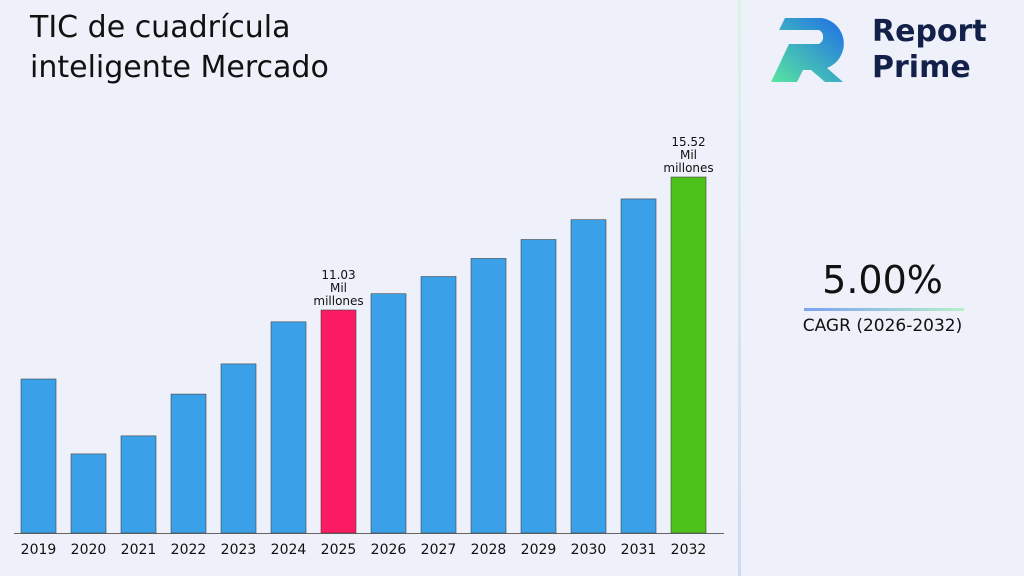 The height and width of the screenshot is (576, 1024). What do you see at coordinates (179, 47) in the screenshot?
I see `chart-title: TIC de cuadrícula inteligente Mercado` at bounding box center [179, 47].